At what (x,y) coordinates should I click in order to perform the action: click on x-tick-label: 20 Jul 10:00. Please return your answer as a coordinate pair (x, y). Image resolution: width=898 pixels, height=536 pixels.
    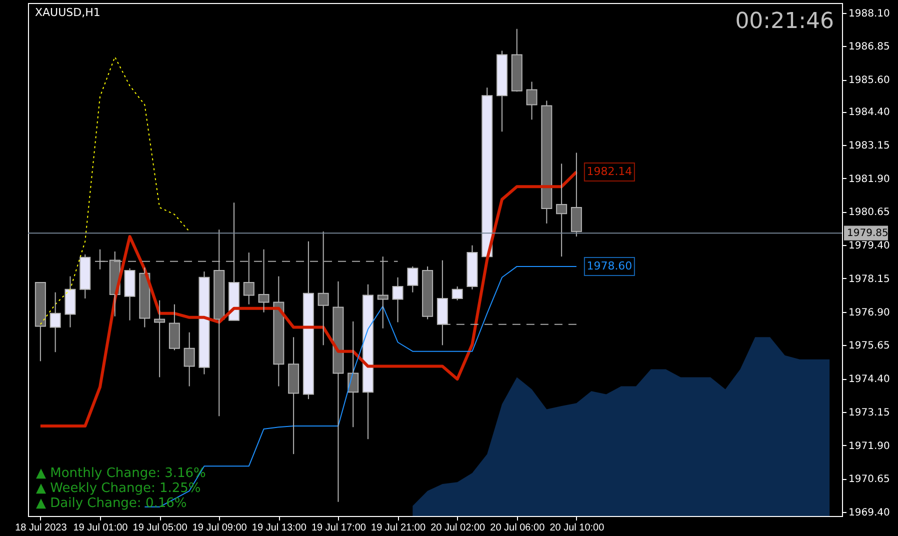
    Looking at the image, I should click on (577, 528).